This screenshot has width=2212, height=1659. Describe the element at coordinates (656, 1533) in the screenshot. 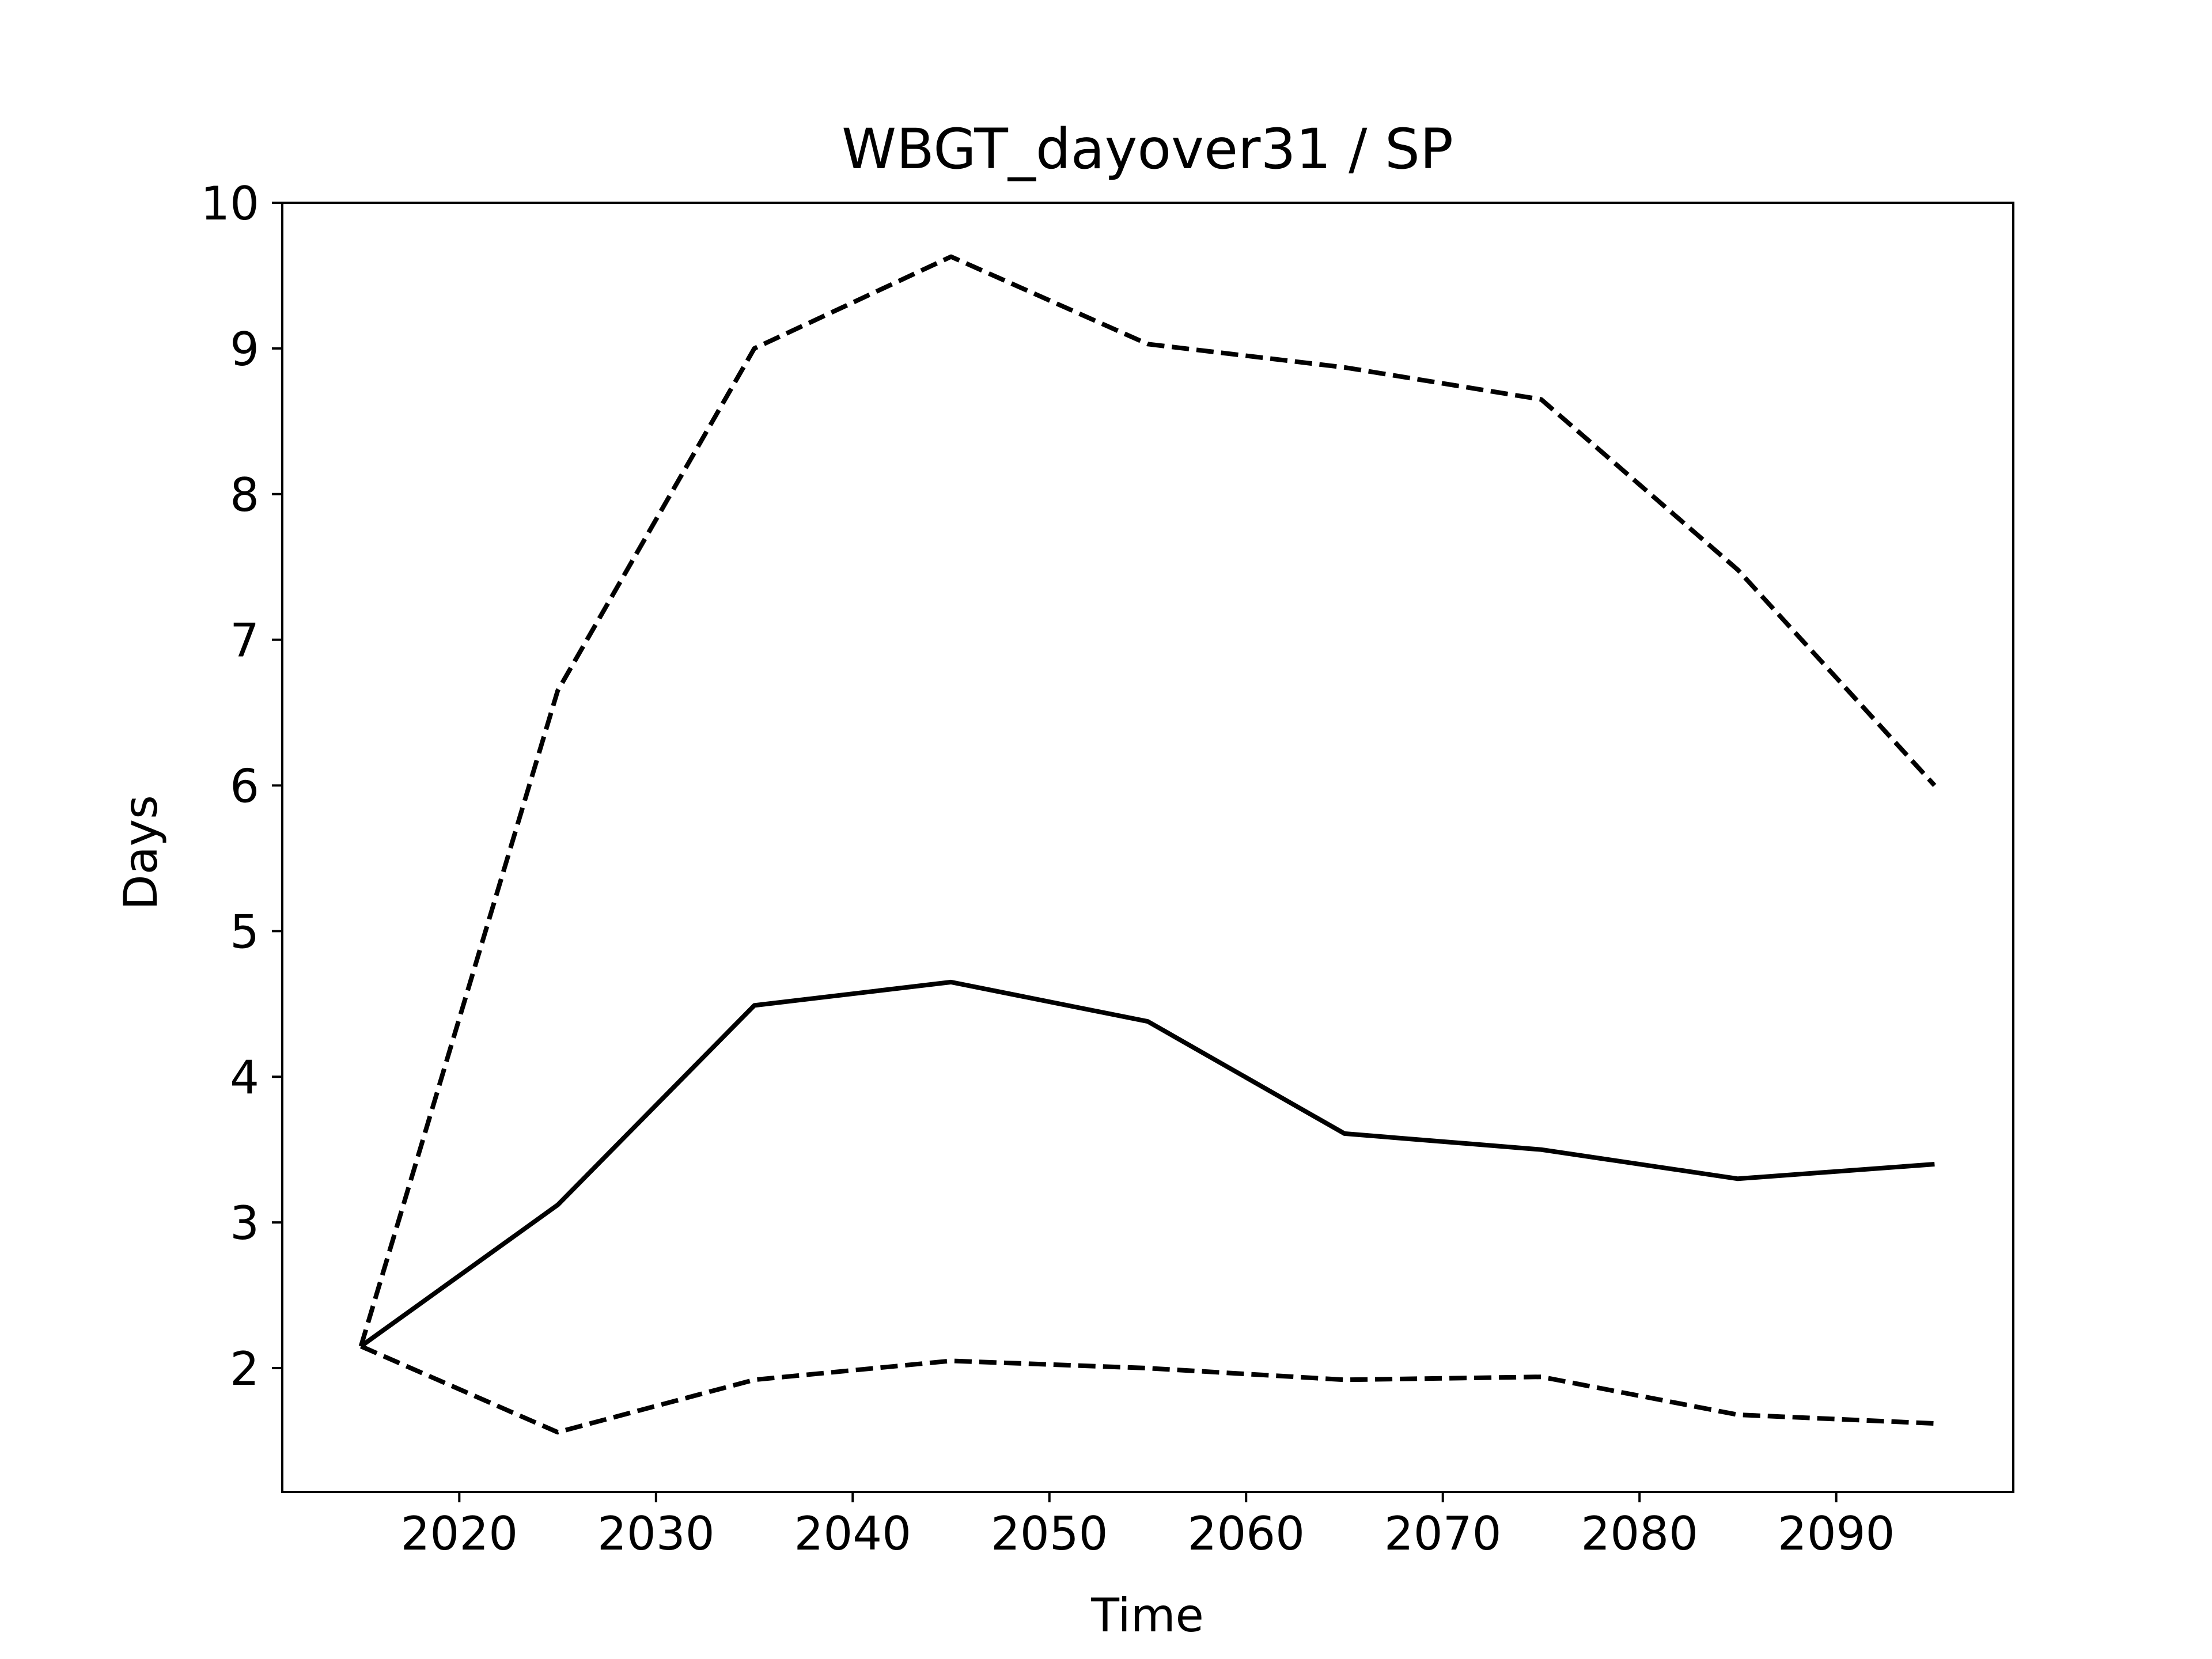

I see `x-tick-label: 2030` at that location.